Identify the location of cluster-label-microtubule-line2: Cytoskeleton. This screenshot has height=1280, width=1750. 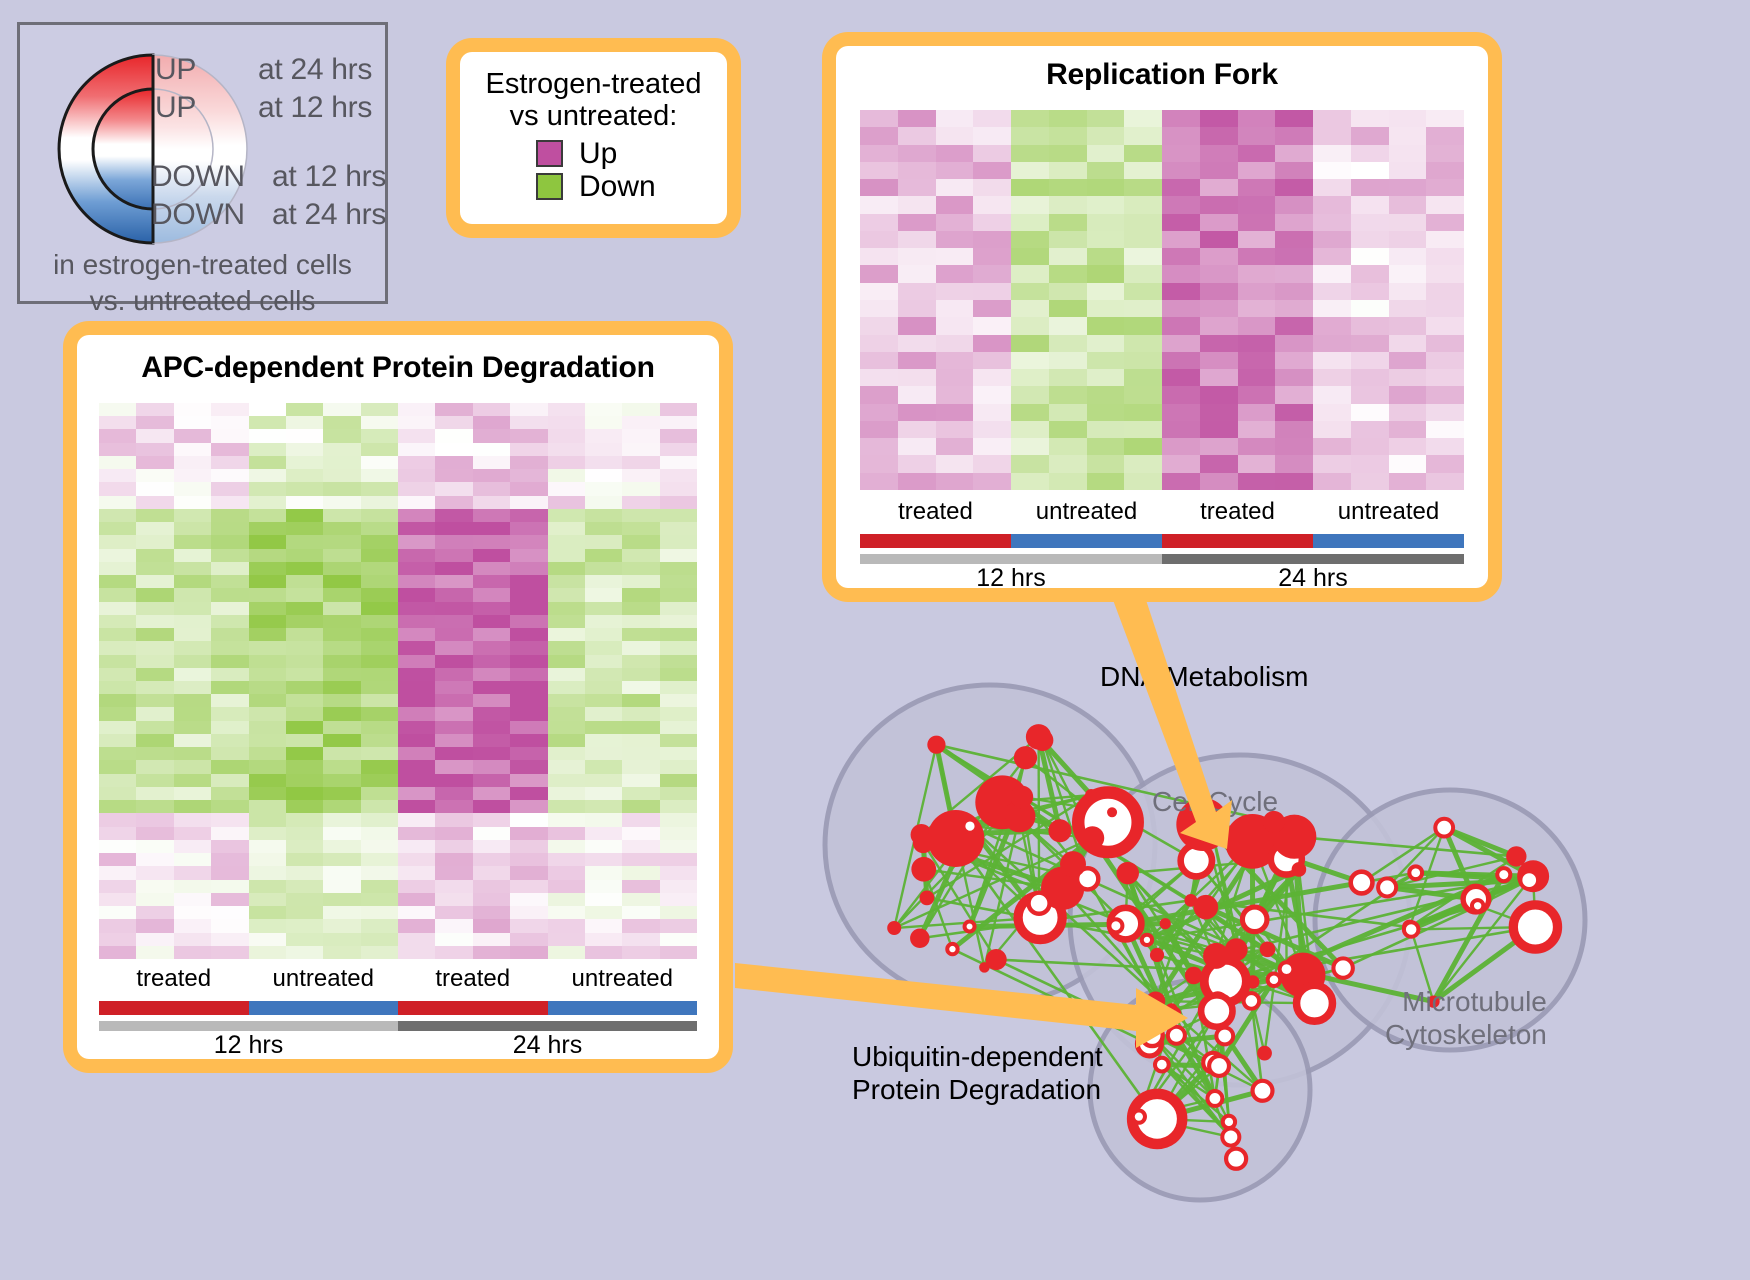
(1466, 1034).